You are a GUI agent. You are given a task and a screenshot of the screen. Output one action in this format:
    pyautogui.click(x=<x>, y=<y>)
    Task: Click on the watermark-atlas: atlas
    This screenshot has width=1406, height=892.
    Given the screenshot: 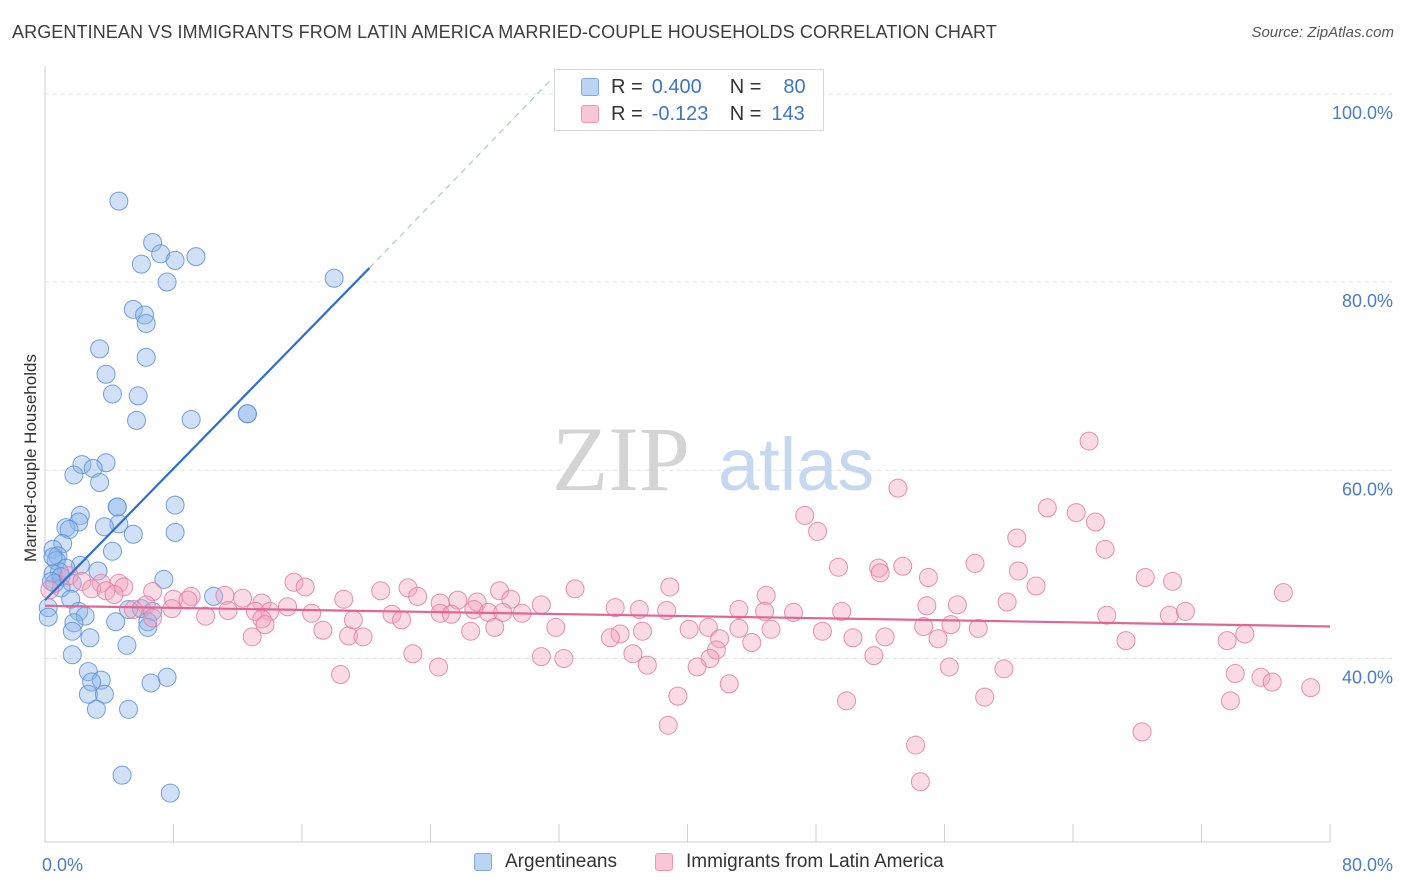 What is the action you would take?
    pyautogui.click(x=796, y=464)
    